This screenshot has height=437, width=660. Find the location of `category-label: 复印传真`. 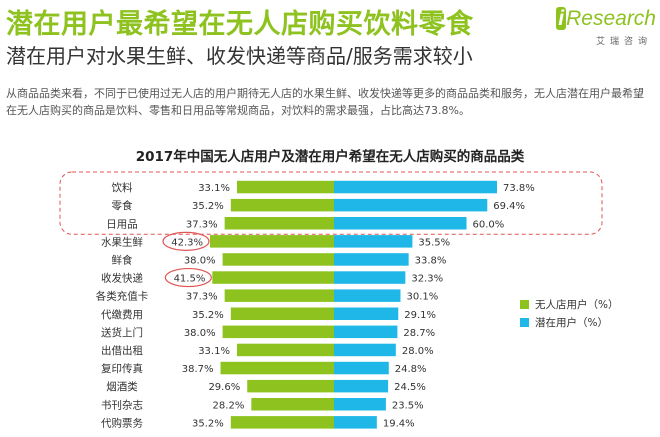

category-label: 复印传真 is located at coordinates (122, 368).